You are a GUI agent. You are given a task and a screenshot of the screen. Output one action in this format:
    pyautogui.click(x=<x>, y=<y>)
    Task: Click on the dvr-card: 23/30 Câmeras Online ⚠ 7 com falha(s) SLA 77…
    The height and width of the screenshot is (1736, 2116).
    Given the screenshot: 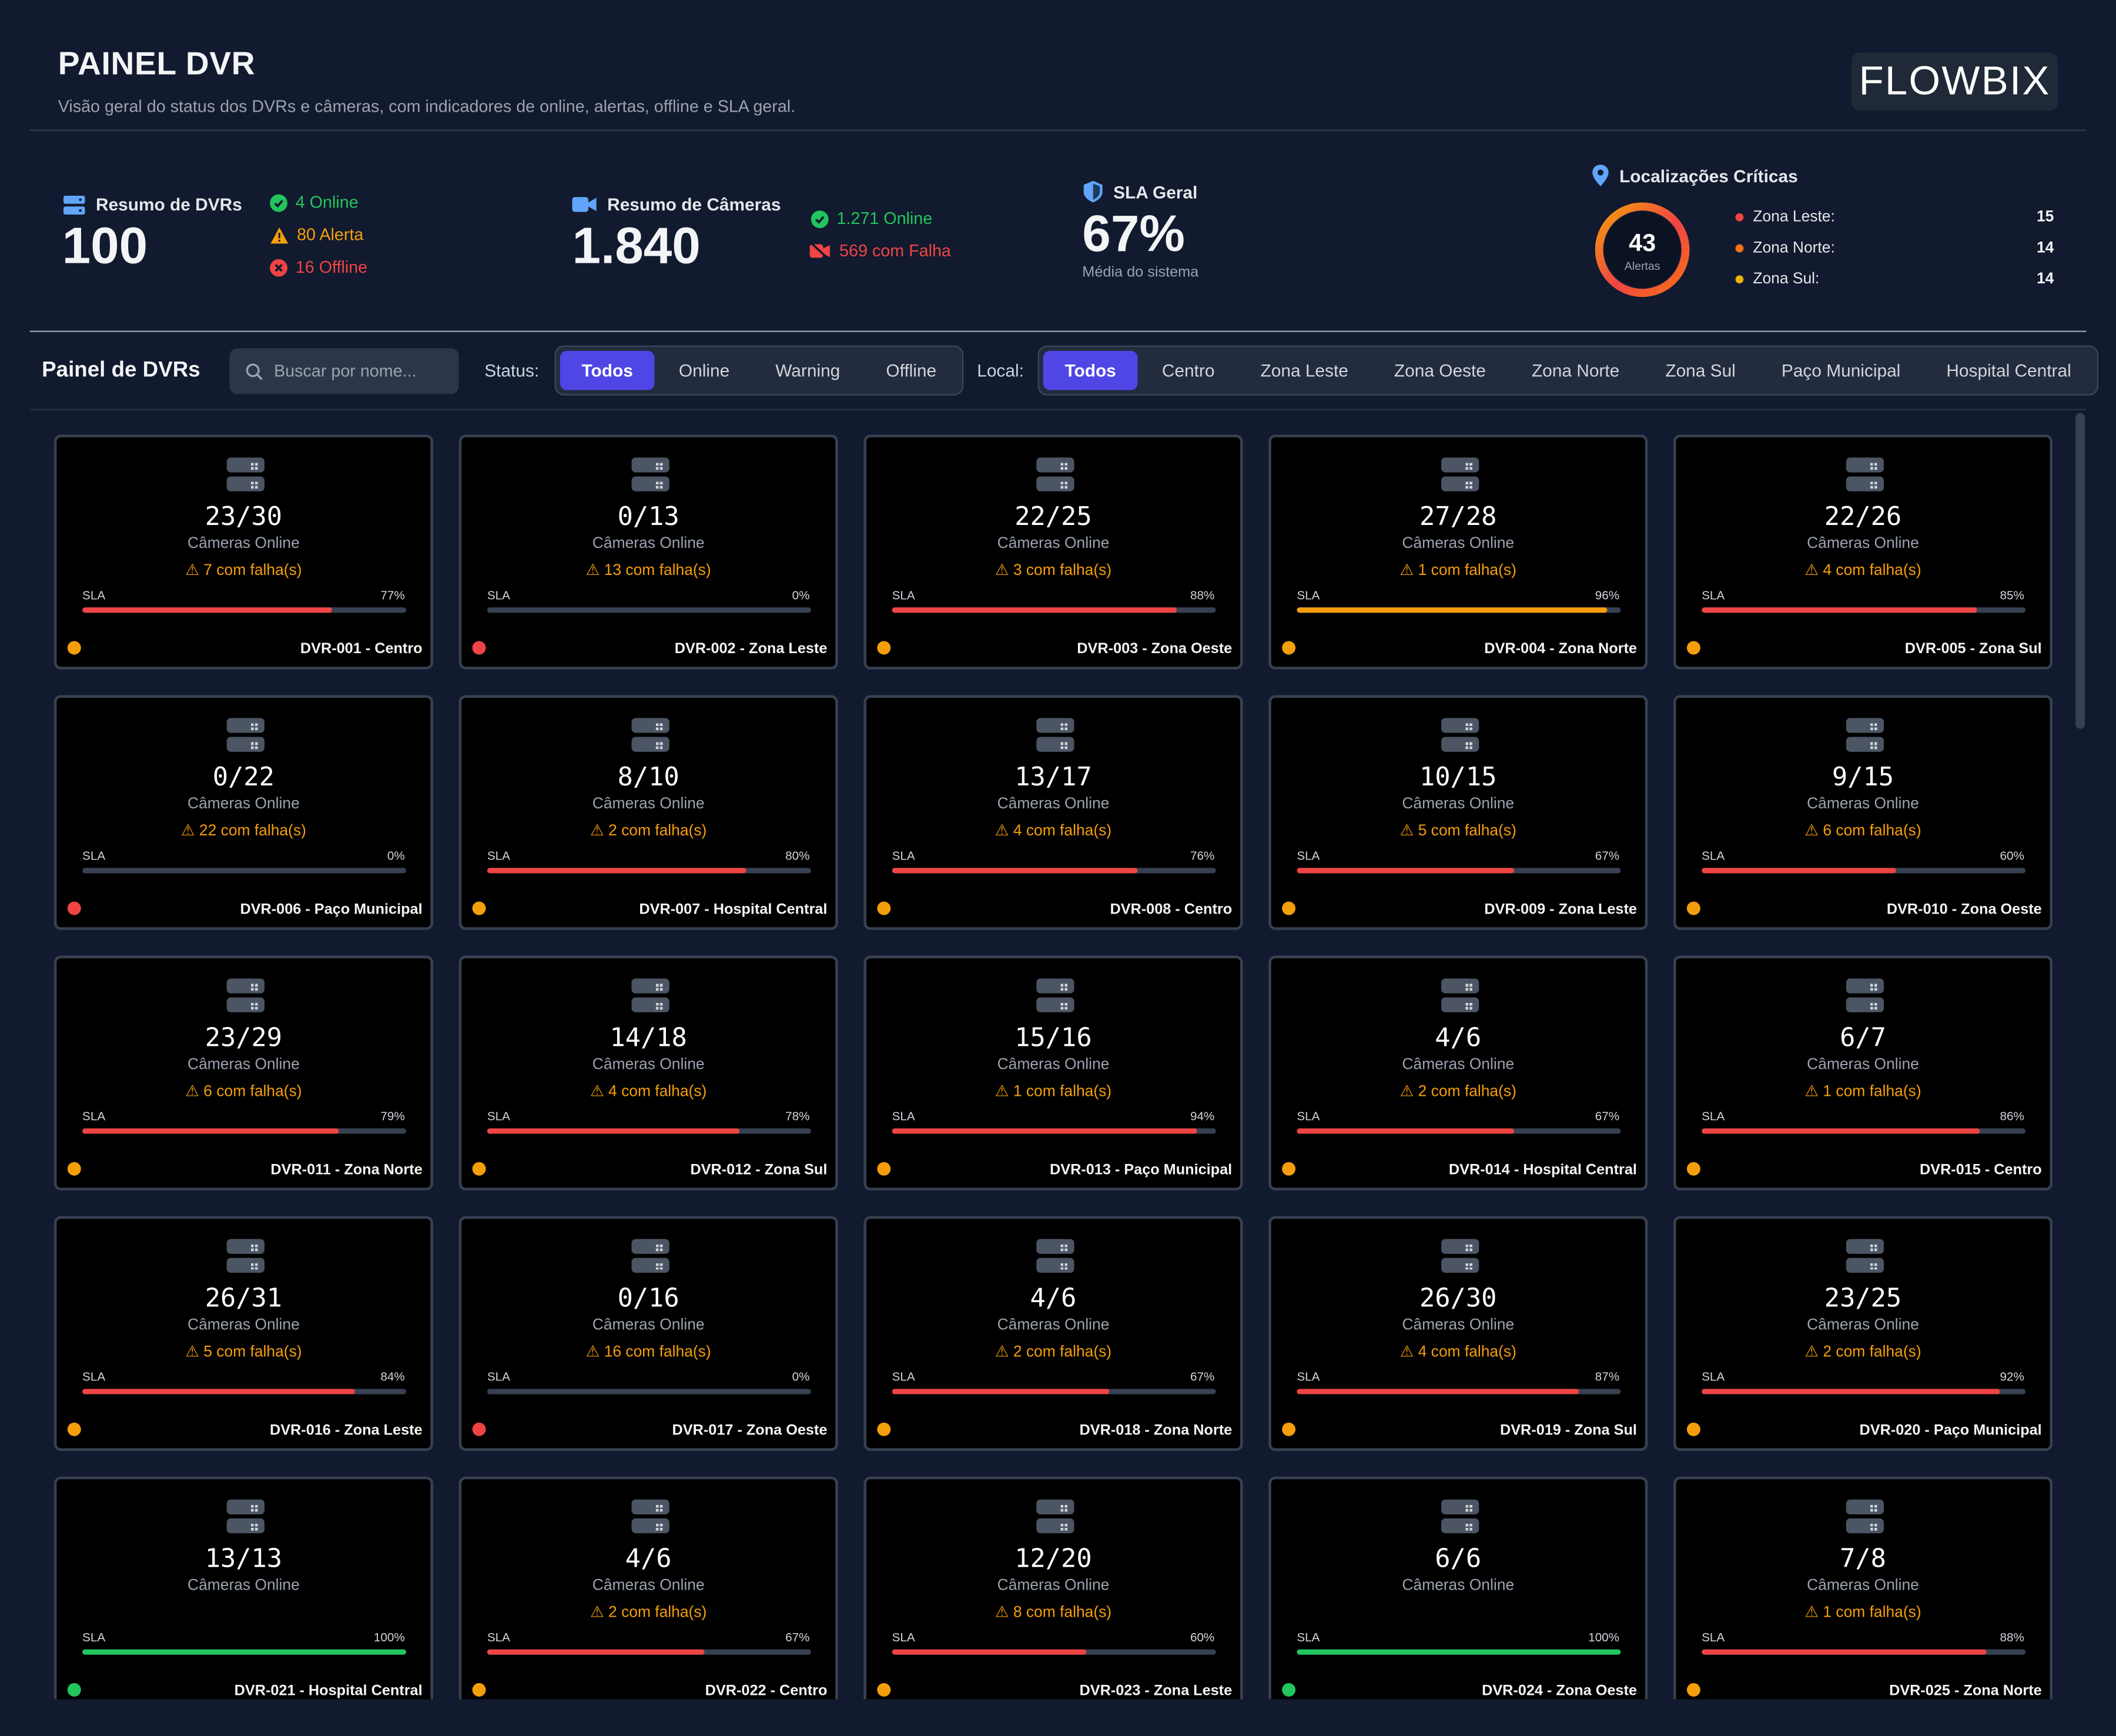 What is the action you would take?
    pyautogui.click(x=243, y=552)
    